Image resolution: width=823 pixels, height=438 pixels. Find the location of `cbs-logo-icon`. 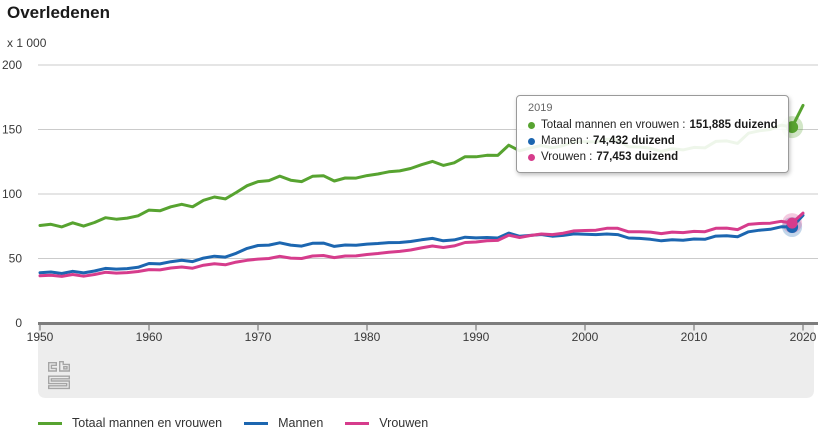

cbs-logo-icon is located at coordinates (59, 375).